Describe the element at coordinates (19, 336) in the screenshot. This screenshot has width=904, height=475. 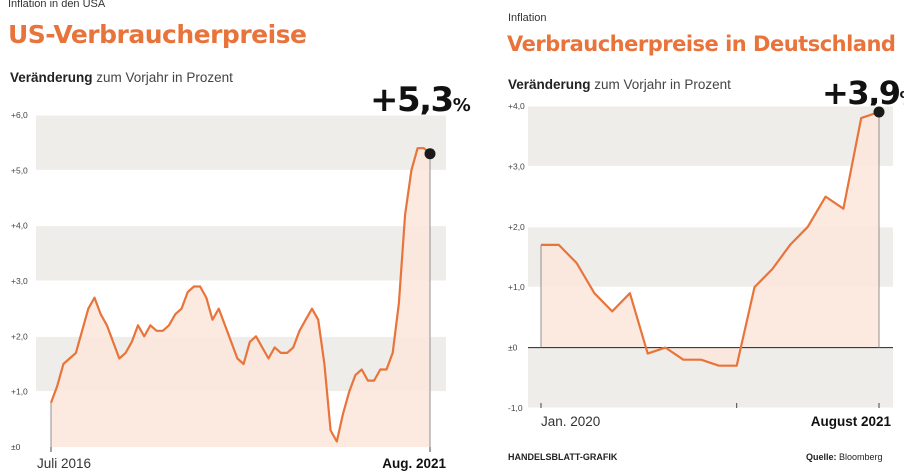
I see `left-ytick-label: +2,0` at that location.